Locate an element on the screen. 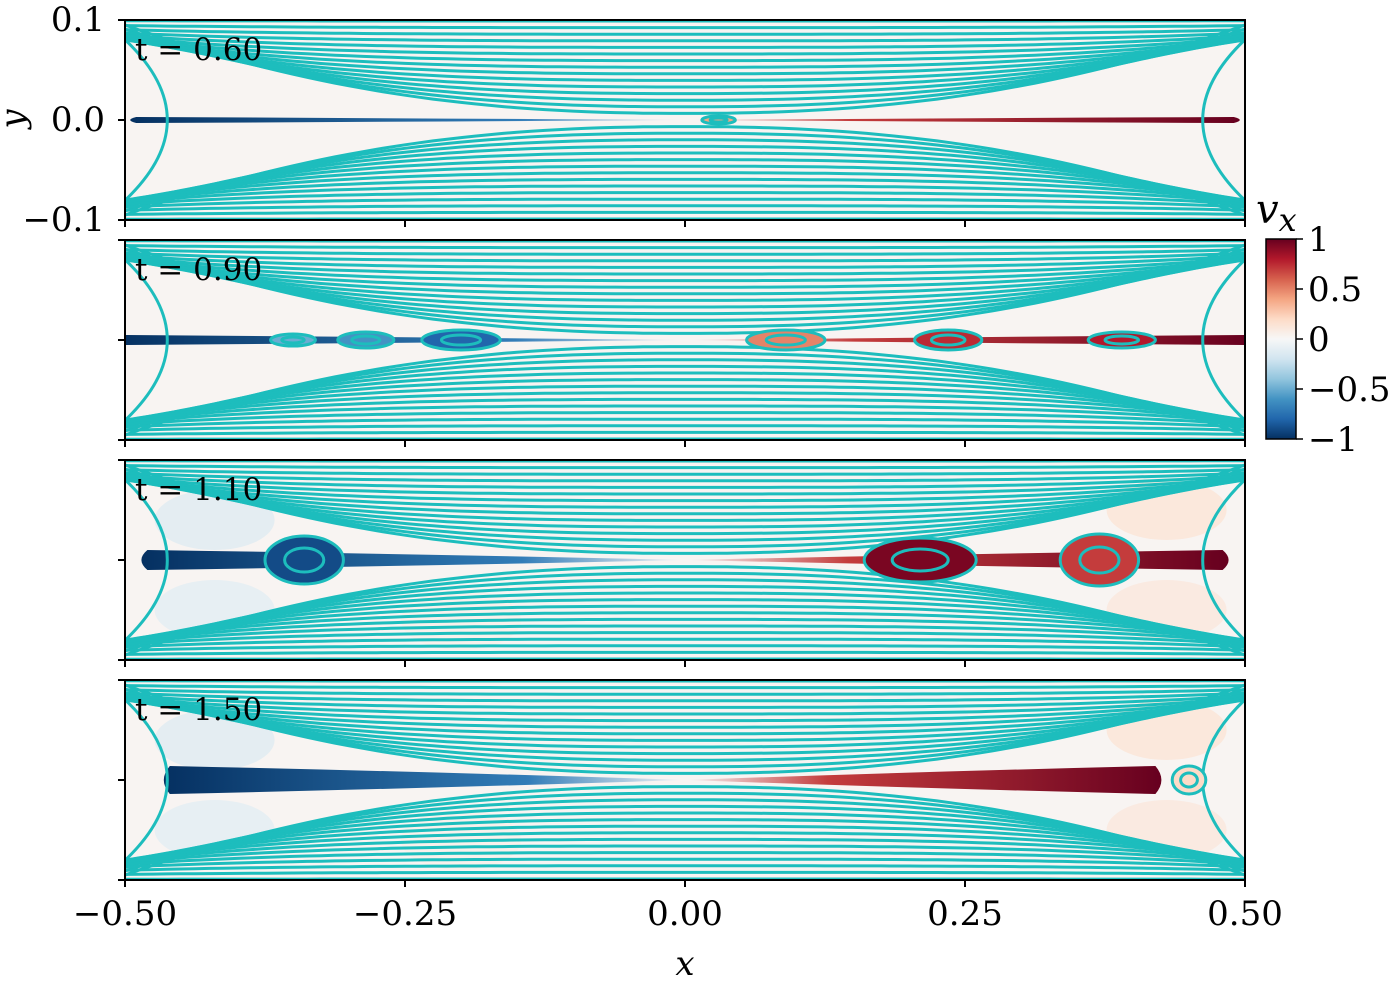 This screenshot has height=1000, width=1400. x-tick-label: −0.50 is located at coordinates (125, 914).